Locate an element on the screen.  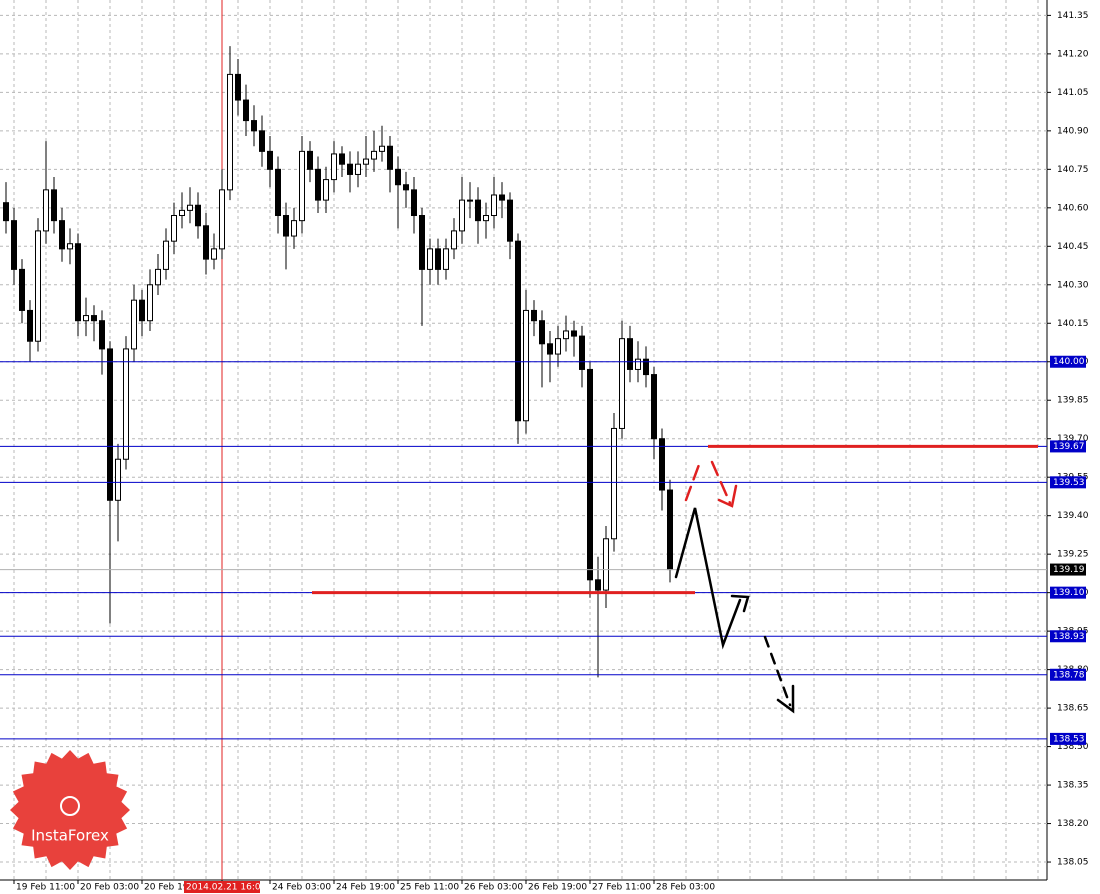
level-label: 138.93 is located at coordinates (1069, 637).